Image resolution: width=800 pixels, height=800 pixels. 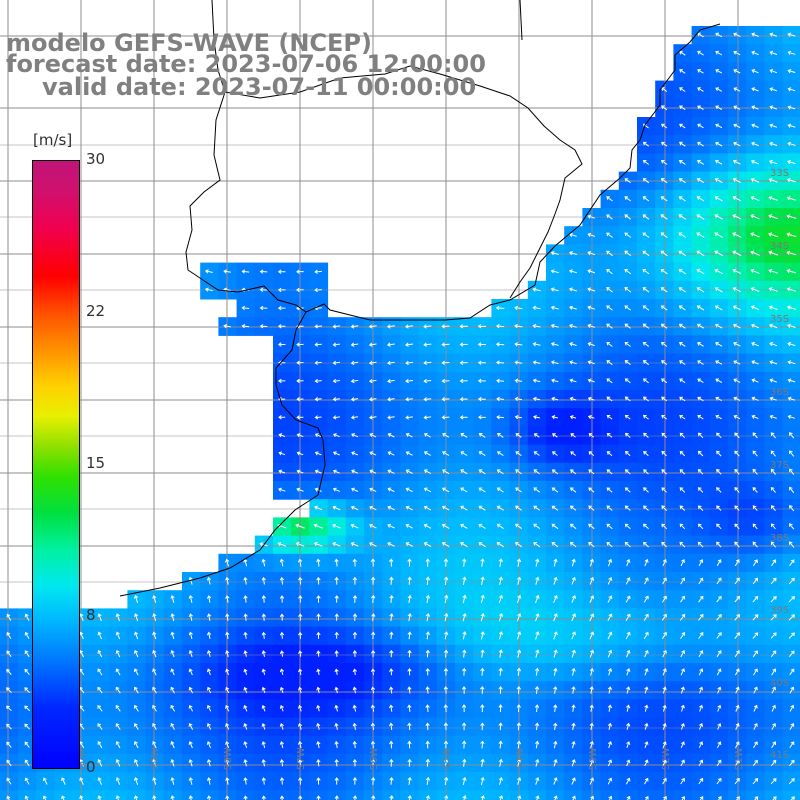 I want to click on latitude-label: 34S, so click(x=779, y=246).